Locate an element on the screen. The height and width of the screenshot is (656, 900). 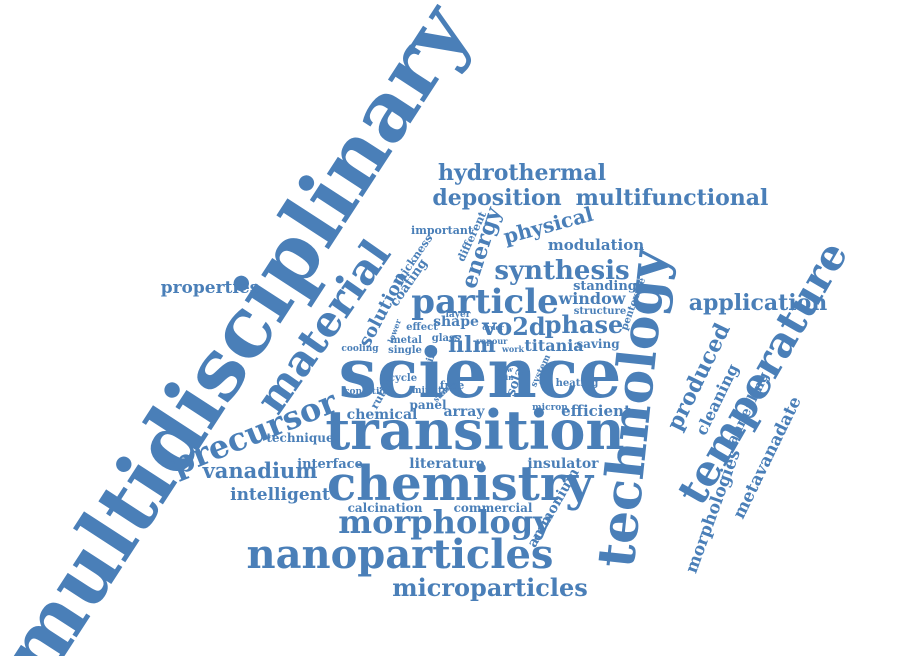
word-calcination: calcination is located at coordinates (385, 508).